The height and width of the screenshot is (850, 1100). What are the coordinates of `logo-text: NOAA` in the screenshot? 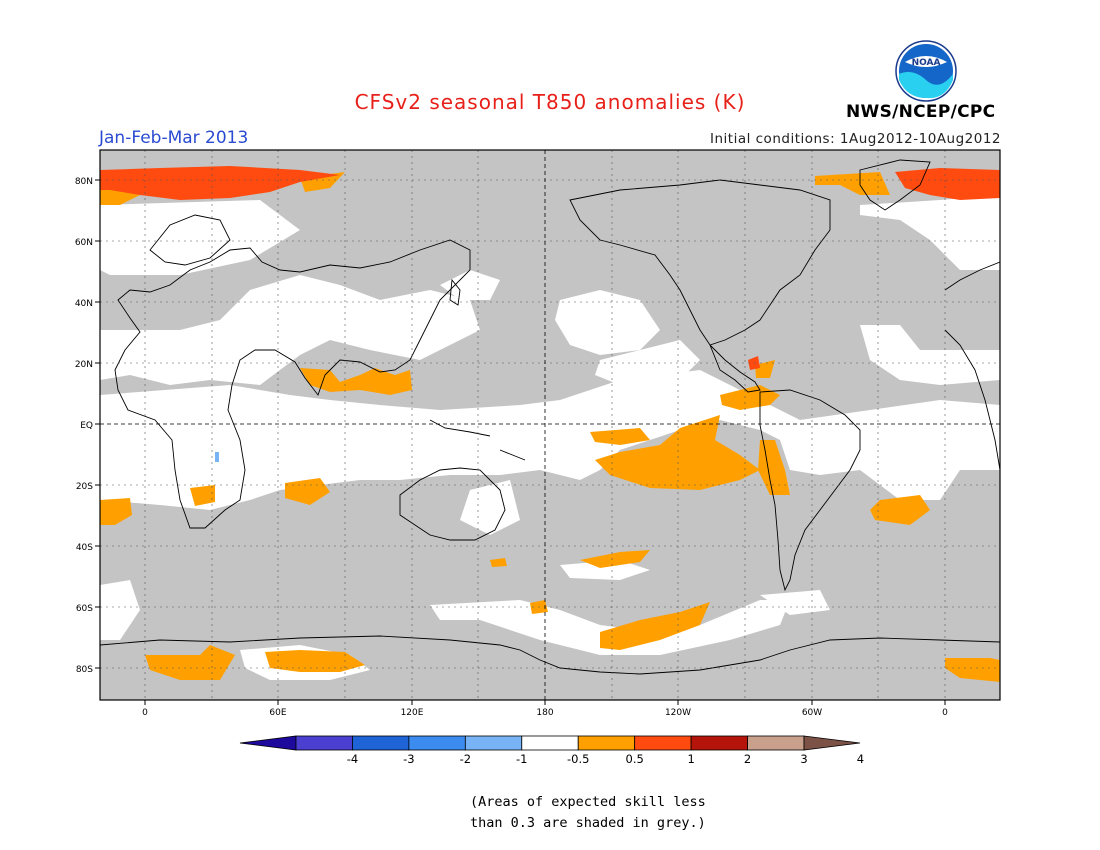 It's located at (926, 63).